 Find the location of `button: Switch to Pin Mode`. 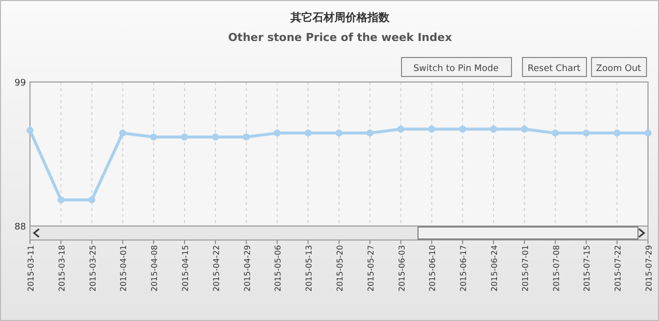

button: Switch to Pin Mode is located at coordinates (456, 67).